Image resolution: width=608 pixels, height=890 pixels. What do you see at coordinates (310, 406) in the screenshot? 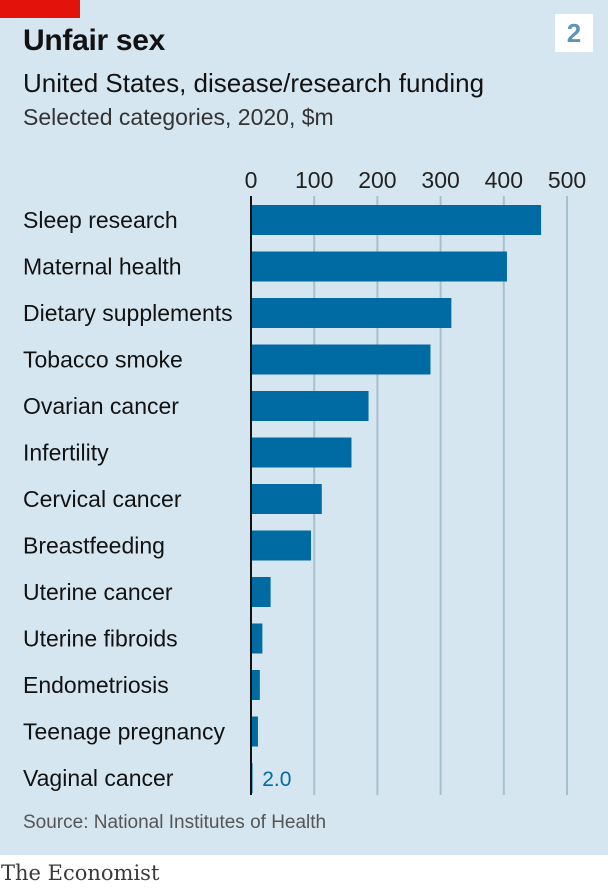
I see `bar-ovarian-cancer` at bounding box center [310, 406].